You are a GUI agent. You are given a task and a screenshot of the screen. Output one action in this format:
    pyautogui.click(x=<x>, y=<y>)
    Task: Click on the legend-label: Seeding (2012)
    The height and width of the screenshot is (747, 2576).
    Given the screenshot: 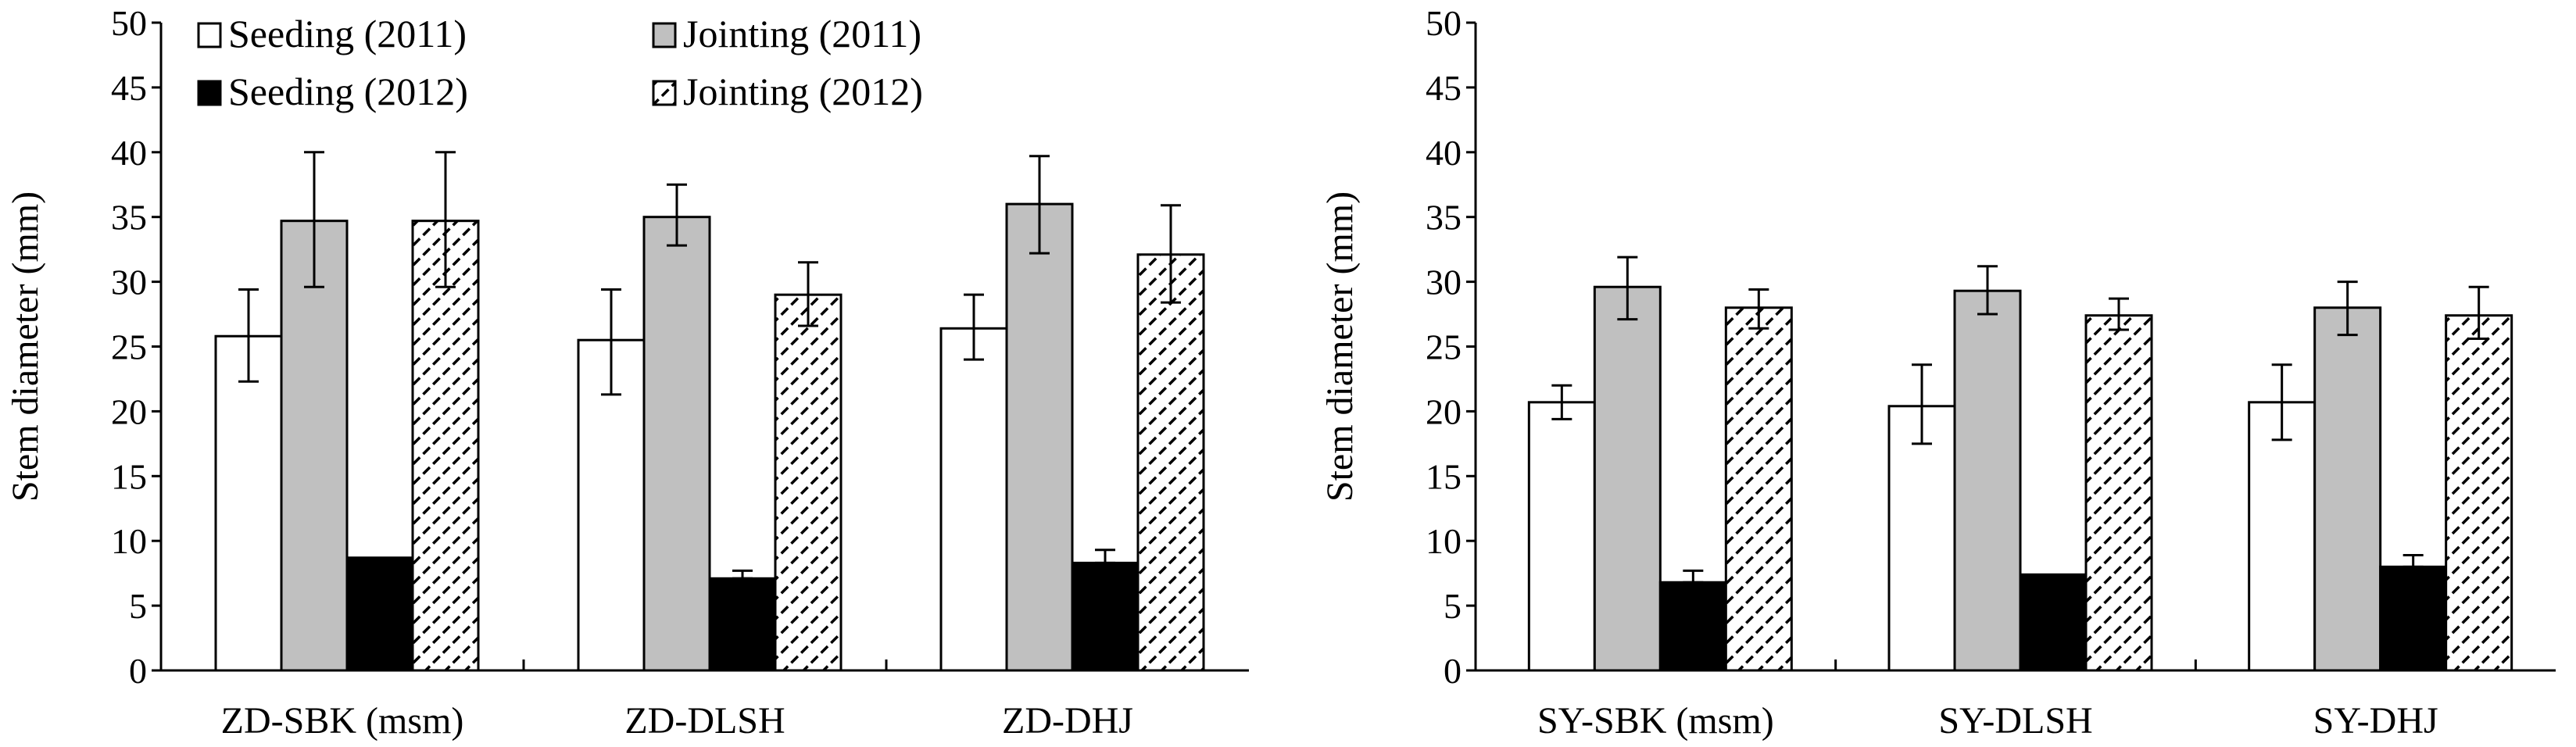 What is the action you would take?
    pyautogui.click(x=348, y=91)
    